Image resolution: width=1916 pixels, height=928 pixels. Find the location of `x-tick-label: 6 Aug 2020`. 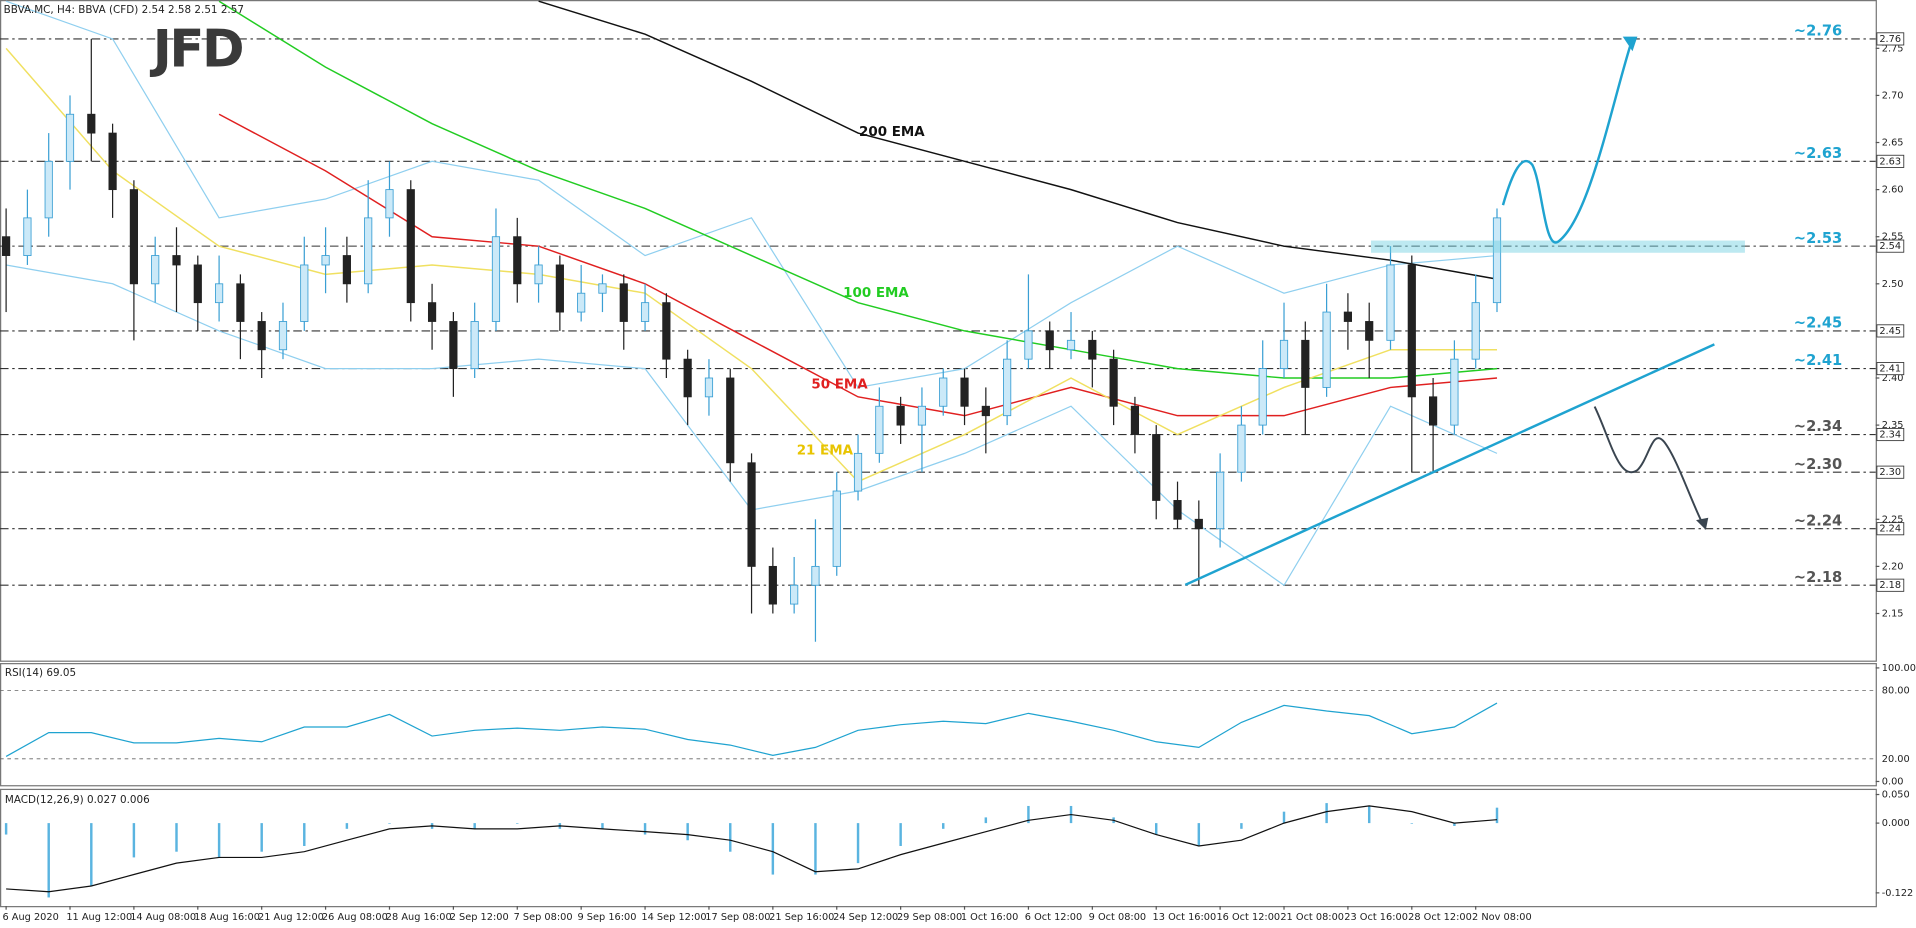

x-tick-label: 6 Aug 2020 is located at coordinates (30, 917).